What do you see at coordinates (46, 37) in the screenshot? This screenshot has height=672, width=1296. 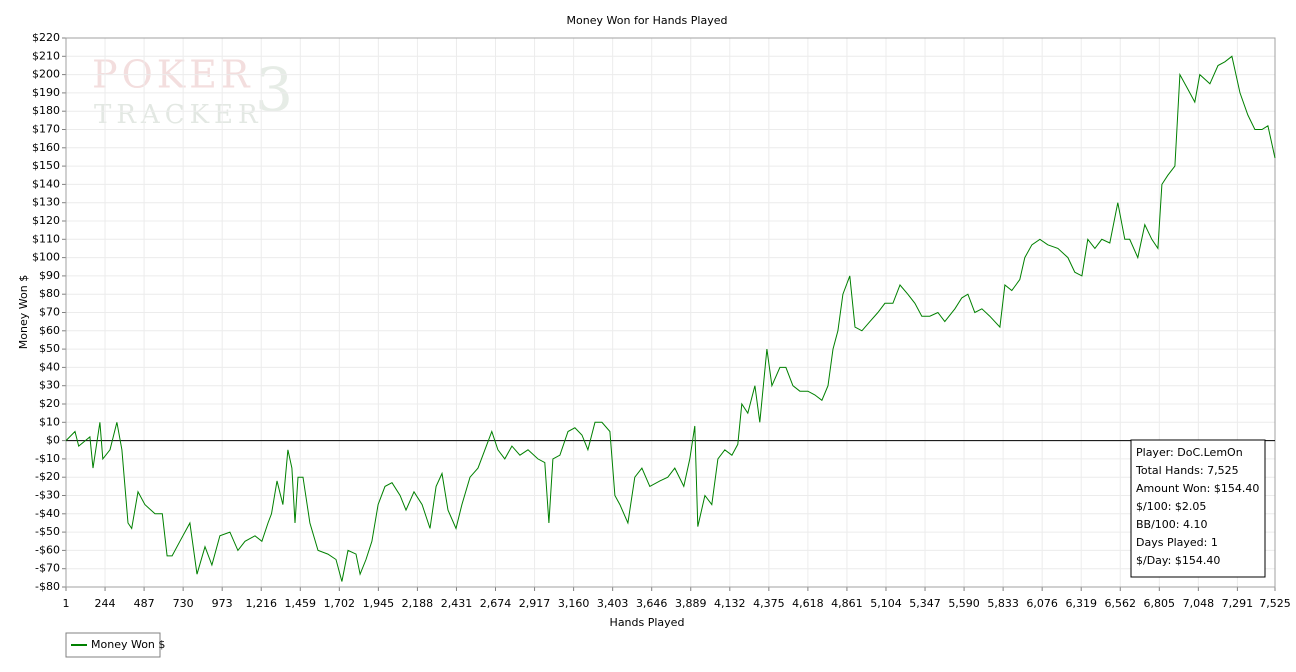 I see `y-tick-label: $220` at bounding box center [46, 37].